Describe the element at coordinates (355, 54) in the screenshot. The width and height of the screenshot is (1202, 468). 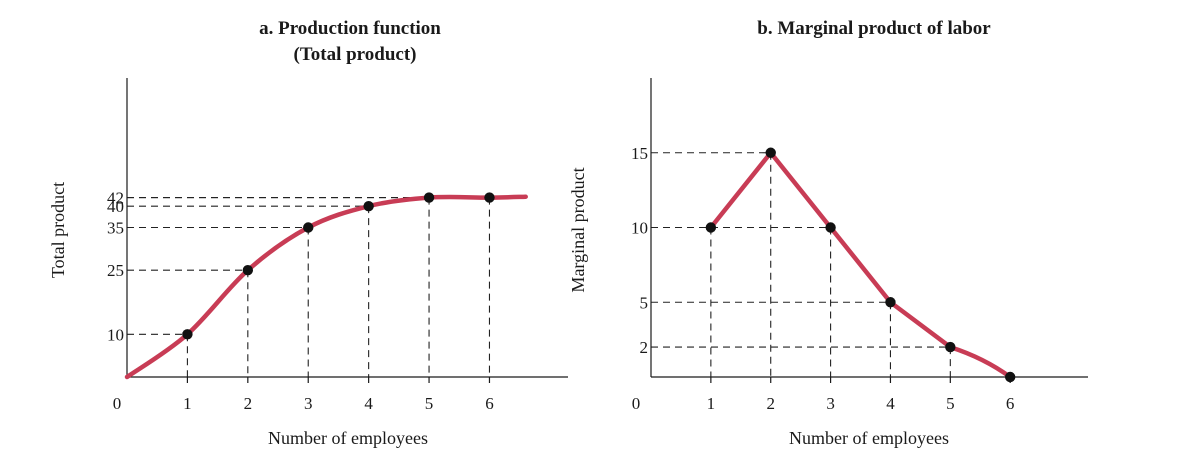
I see `panel-a-title-line2: (Total product)` at that location.